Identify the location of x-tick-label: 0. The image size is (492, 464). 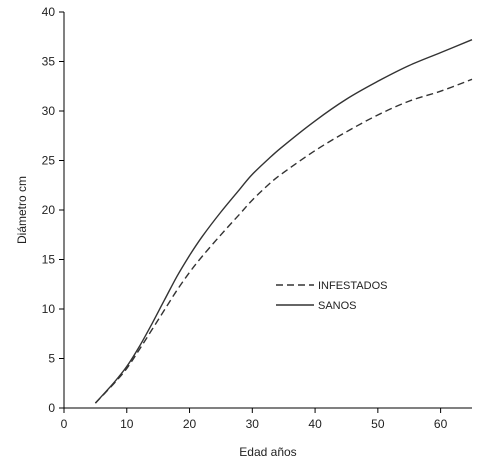
(64, 424).